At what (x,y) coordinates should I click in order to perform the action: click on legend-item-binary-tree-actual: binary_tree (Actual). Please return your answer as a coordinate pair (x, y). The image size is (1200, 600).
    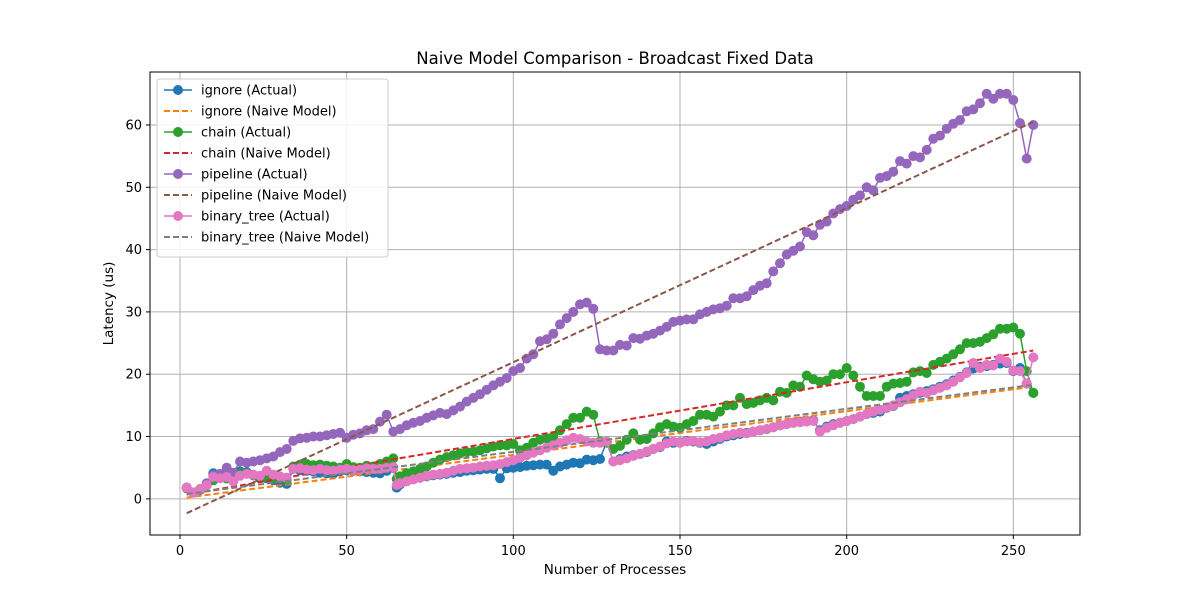
    Looking at the image, I should click on (247, 217).